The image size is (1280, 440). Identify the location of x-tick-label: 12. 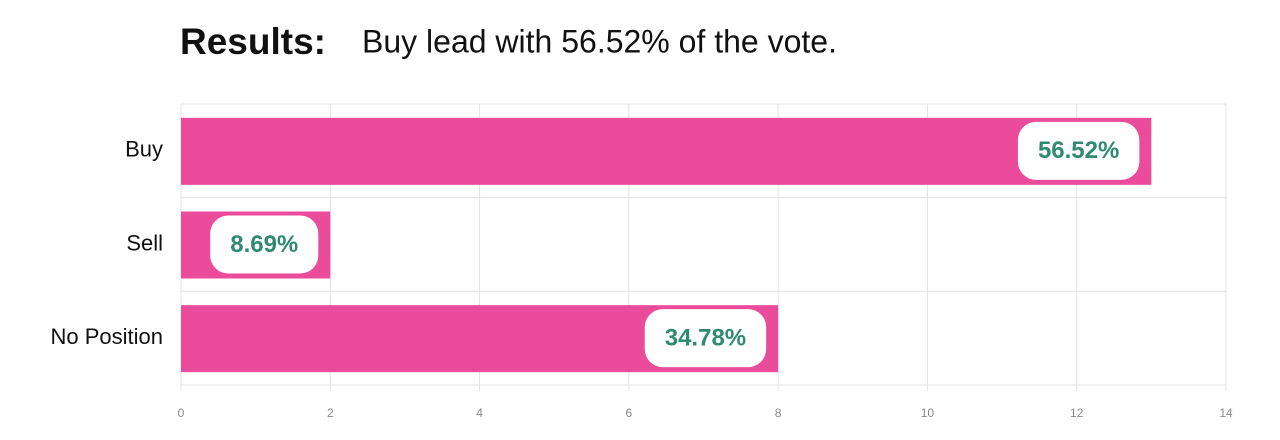
(1077, 413).